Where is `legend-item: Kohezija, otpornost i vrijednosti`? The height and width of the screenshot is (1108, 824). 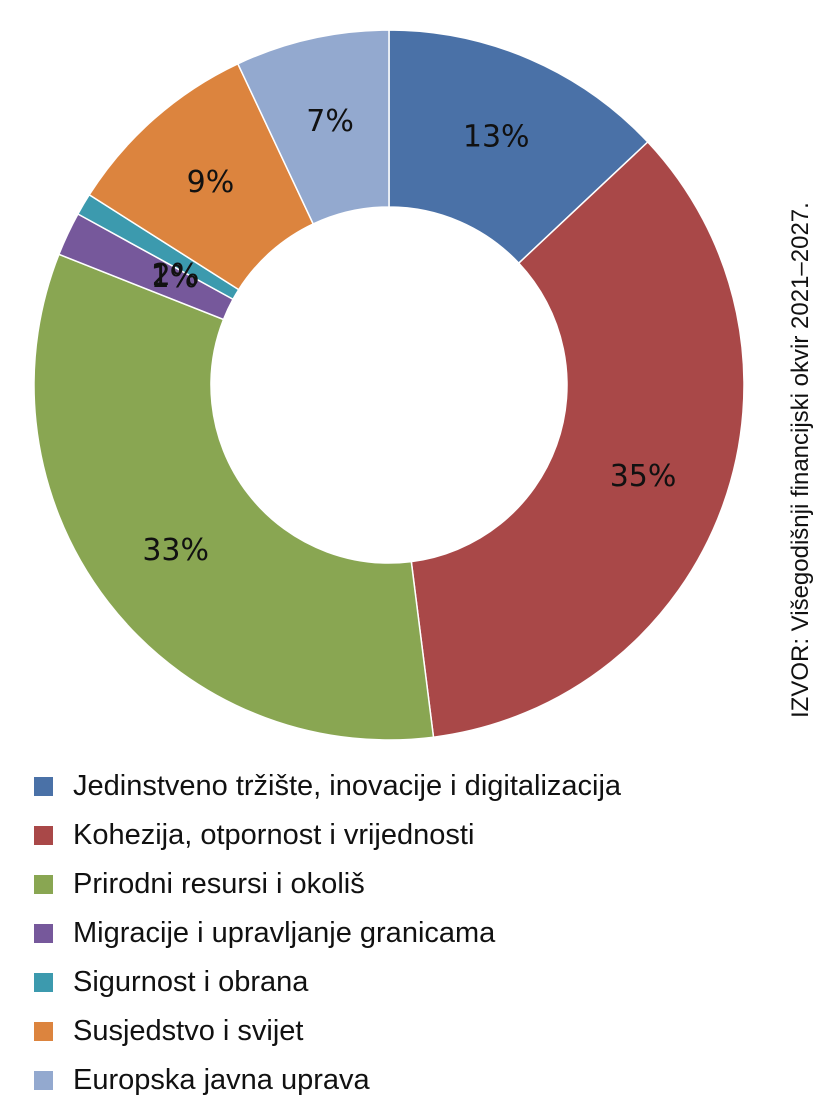
legend-item: Kohezija, otpornost i vrijednosti is located at coordinates (327, 835).